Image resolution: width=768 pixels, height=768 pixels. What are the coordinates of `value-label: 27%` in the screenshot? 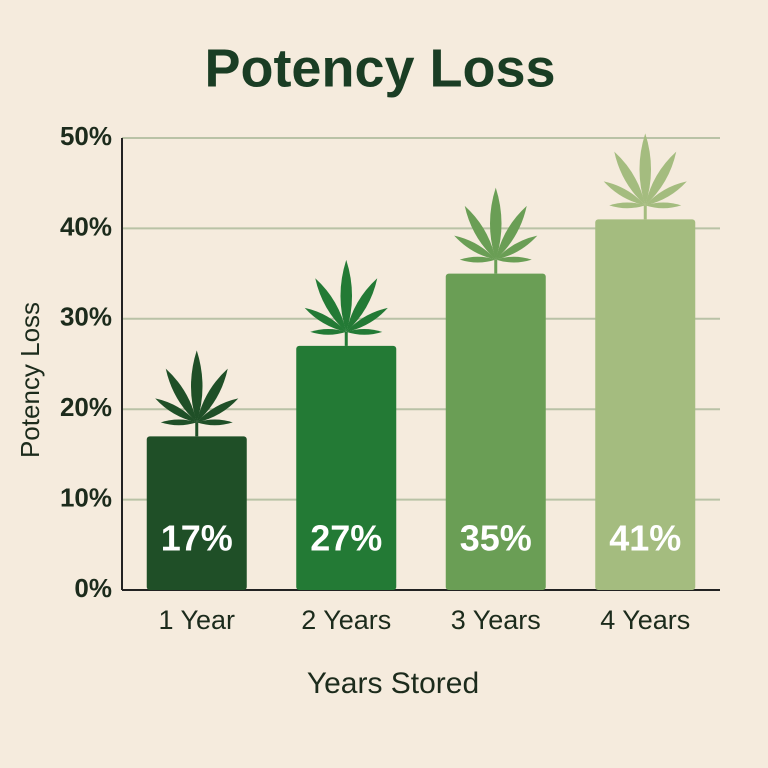 It's located at (346, 538).